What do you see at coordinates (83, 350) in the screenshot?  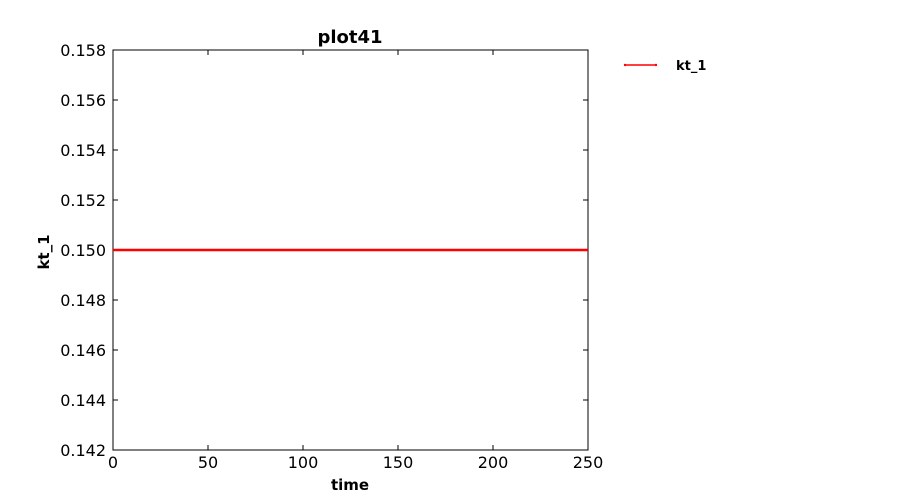 I see `y-tick-label: 0.146` at bounding box center [83, 350].